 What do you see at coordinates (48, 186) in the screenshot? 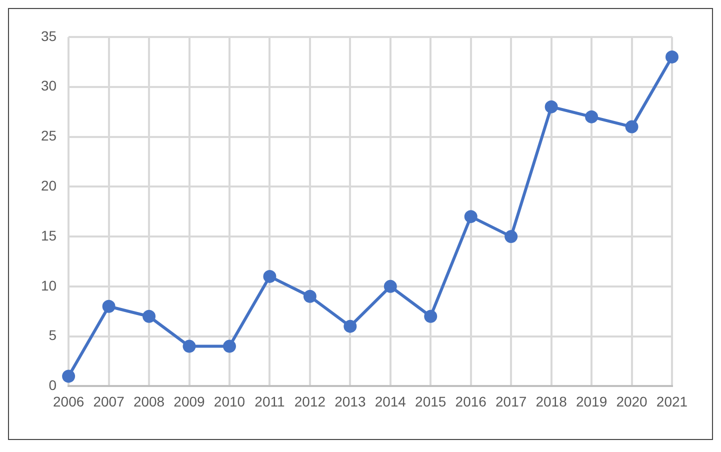
I see `y-tick-label: 20` at bounding box center [48, 186].